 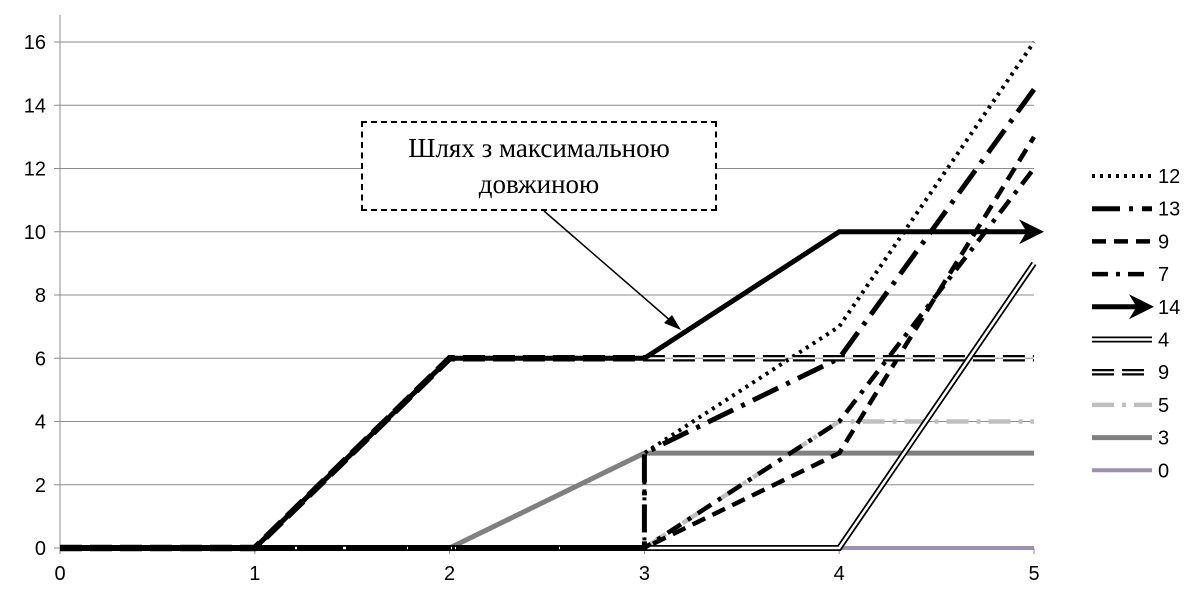 I want to click on legend-label: 14, so click(x=1169, y=308).